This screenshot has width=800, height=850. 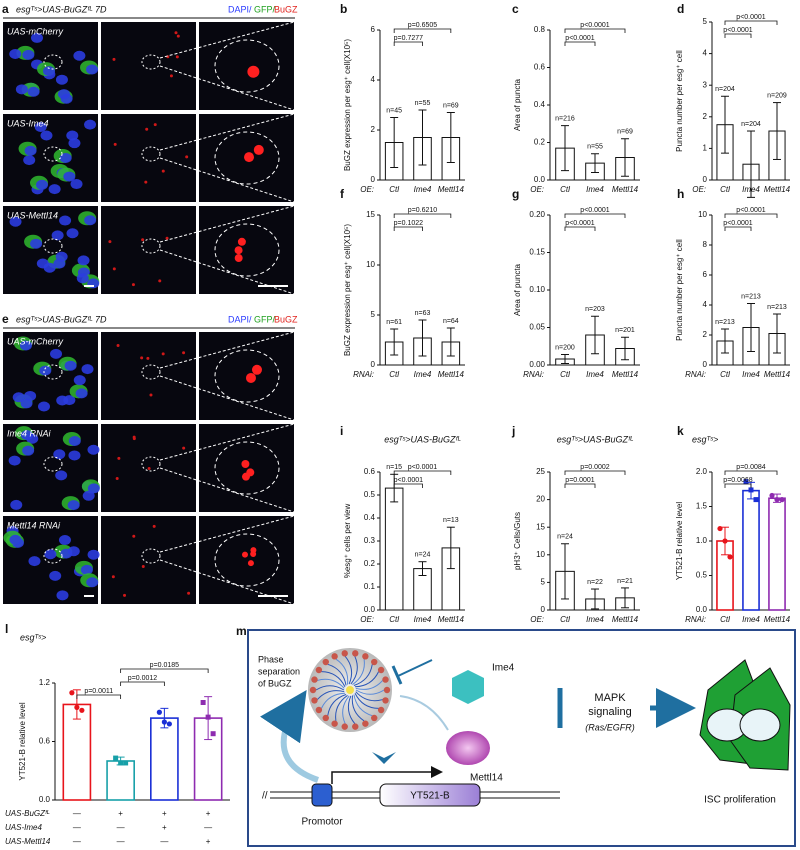 I want to click on gene-label: YT521-B, so click(x=430, y=796).